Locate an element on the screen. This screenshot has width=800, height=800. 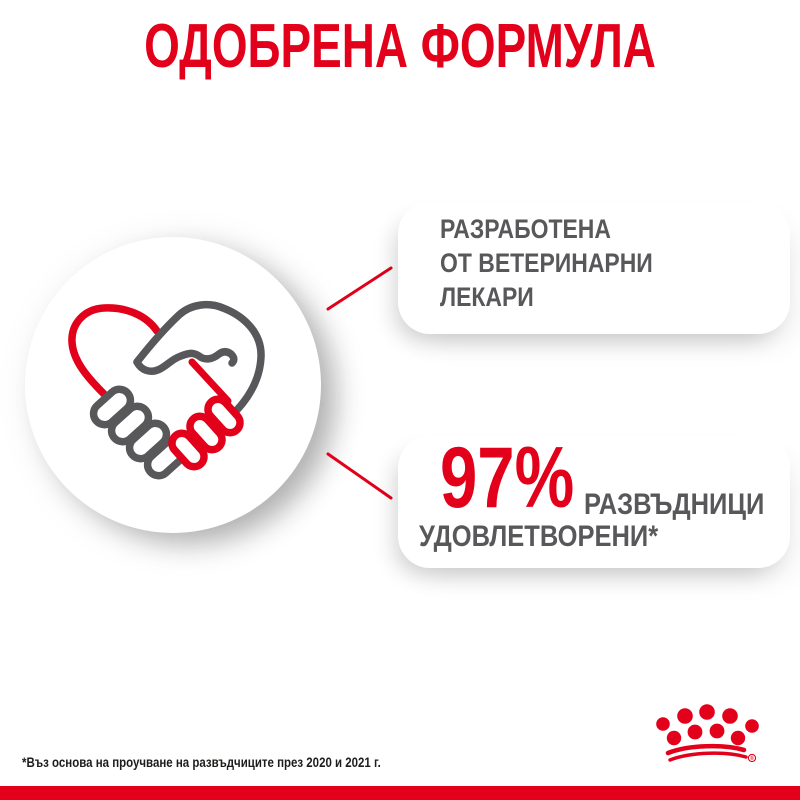
stat-label-right: РАЗВЪДНИЦИ is located at coordinates (674, 504).